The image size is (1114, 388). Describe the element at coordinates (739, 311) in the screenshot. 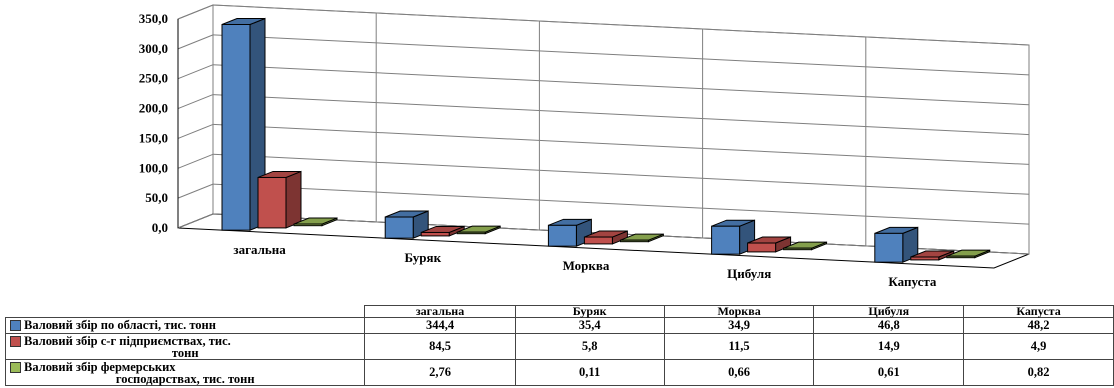

I see `table-header-2: Морква` at that location.